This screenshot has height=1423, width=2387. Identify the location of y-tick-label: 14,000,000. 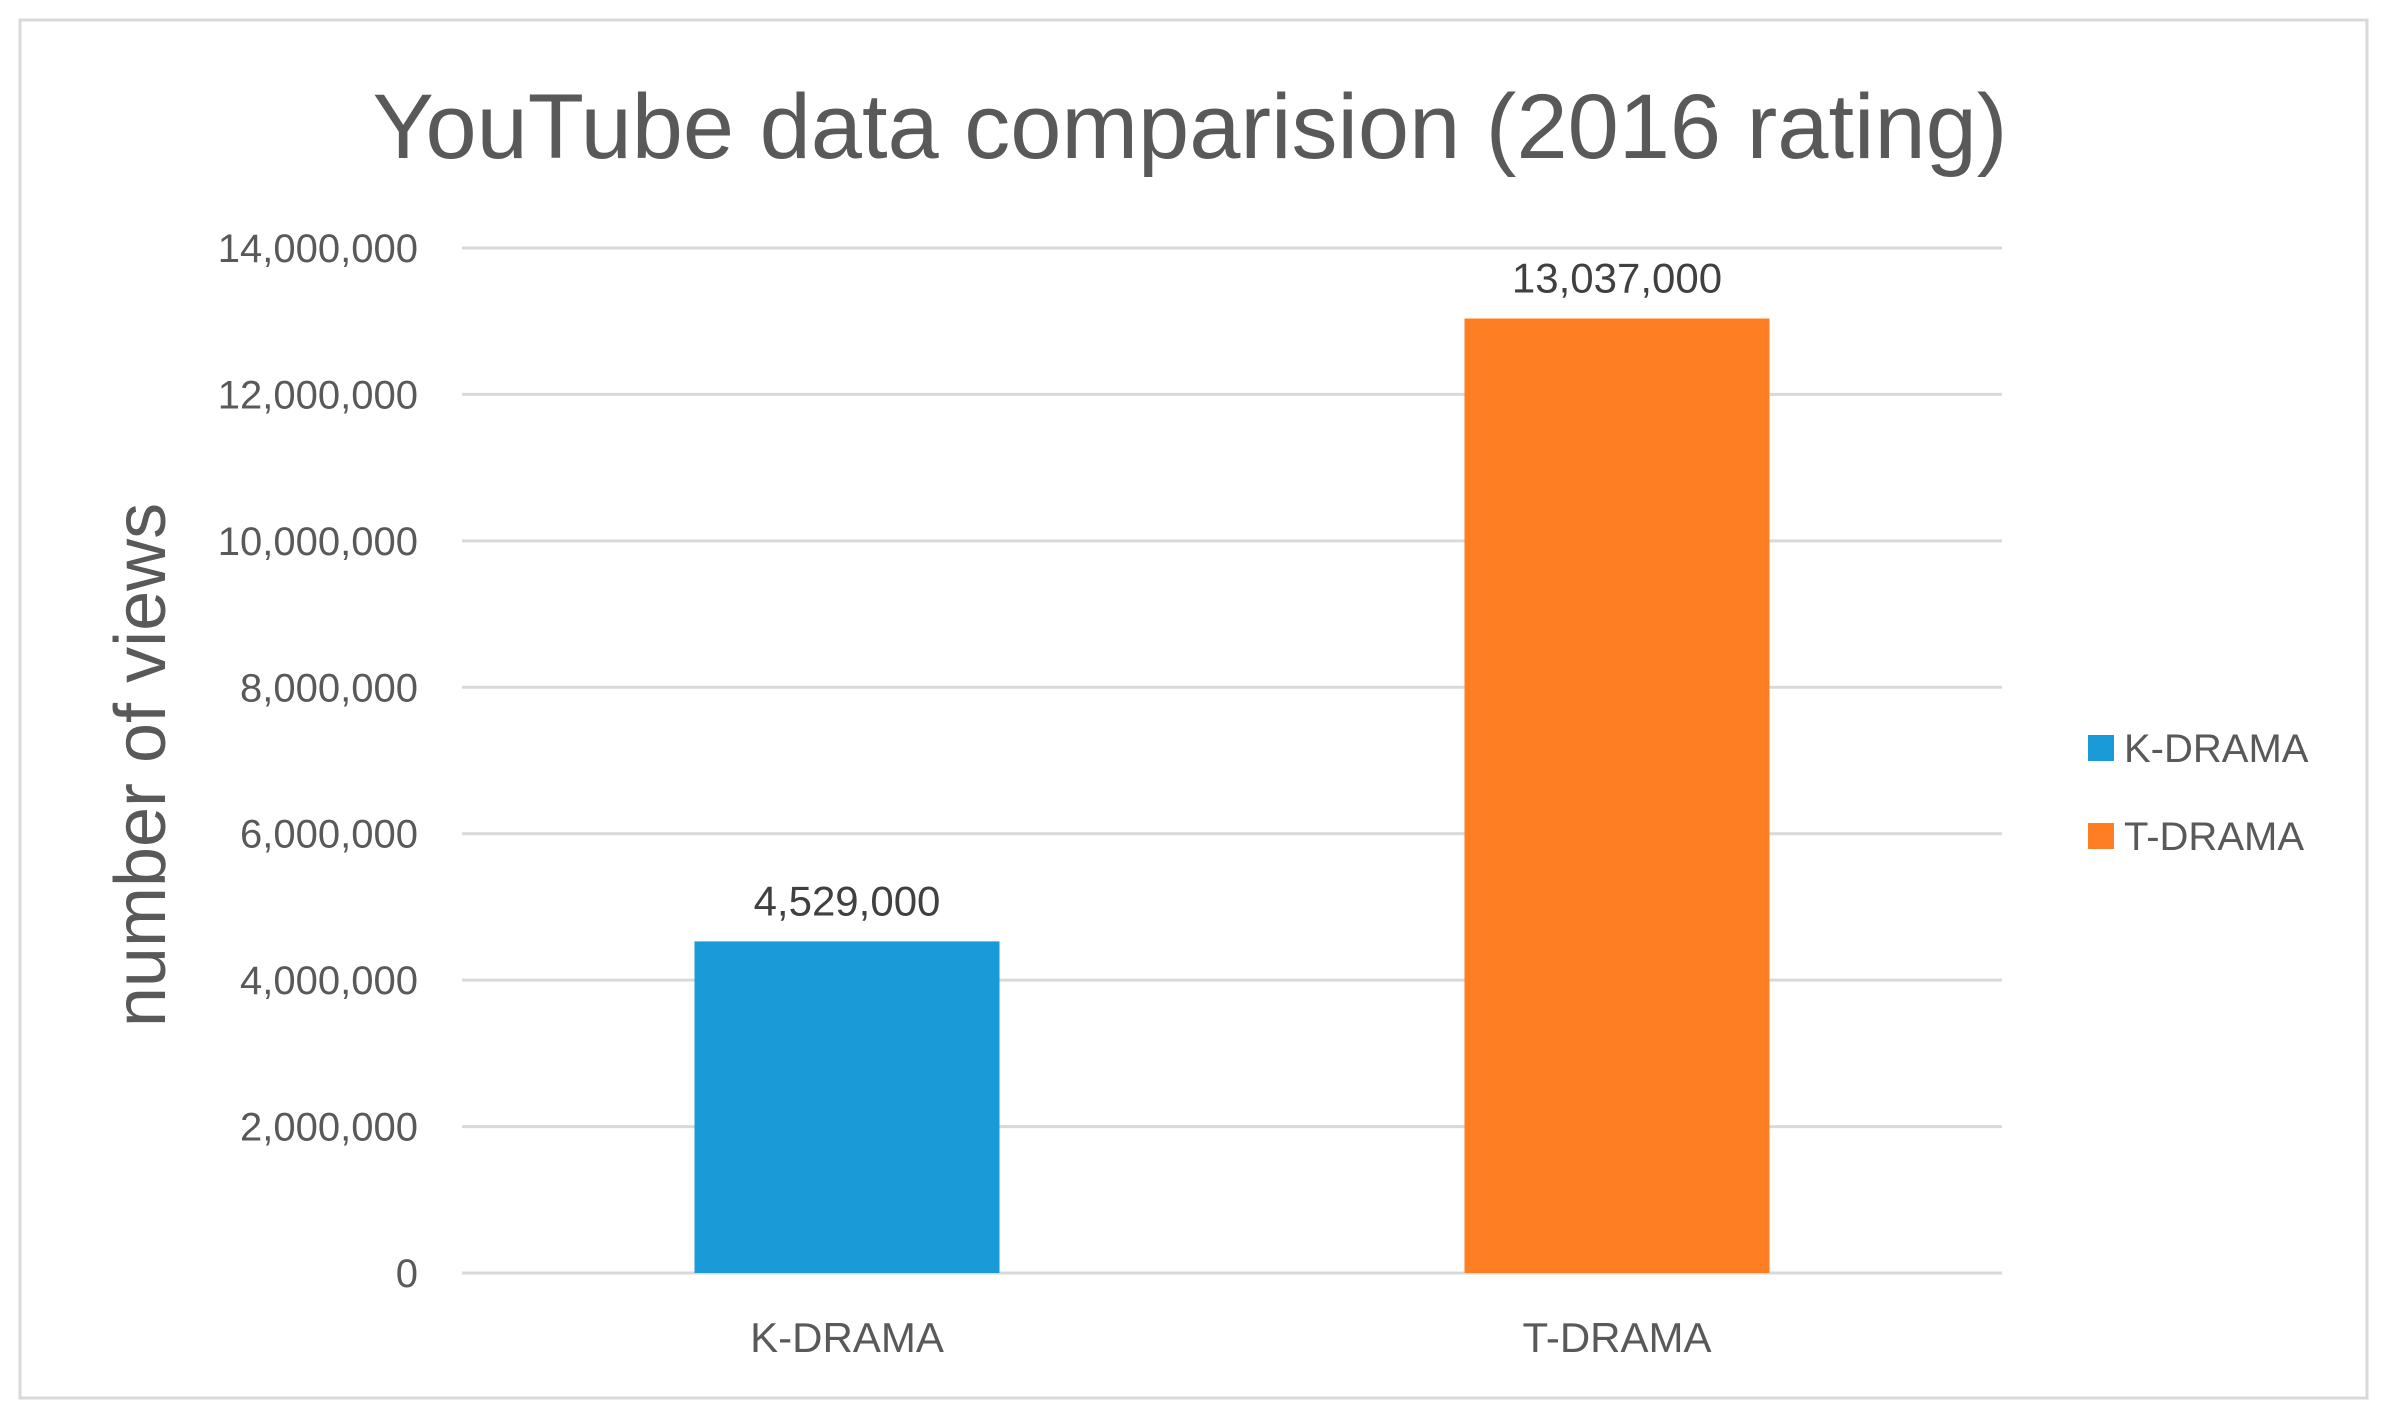
(318, 249).